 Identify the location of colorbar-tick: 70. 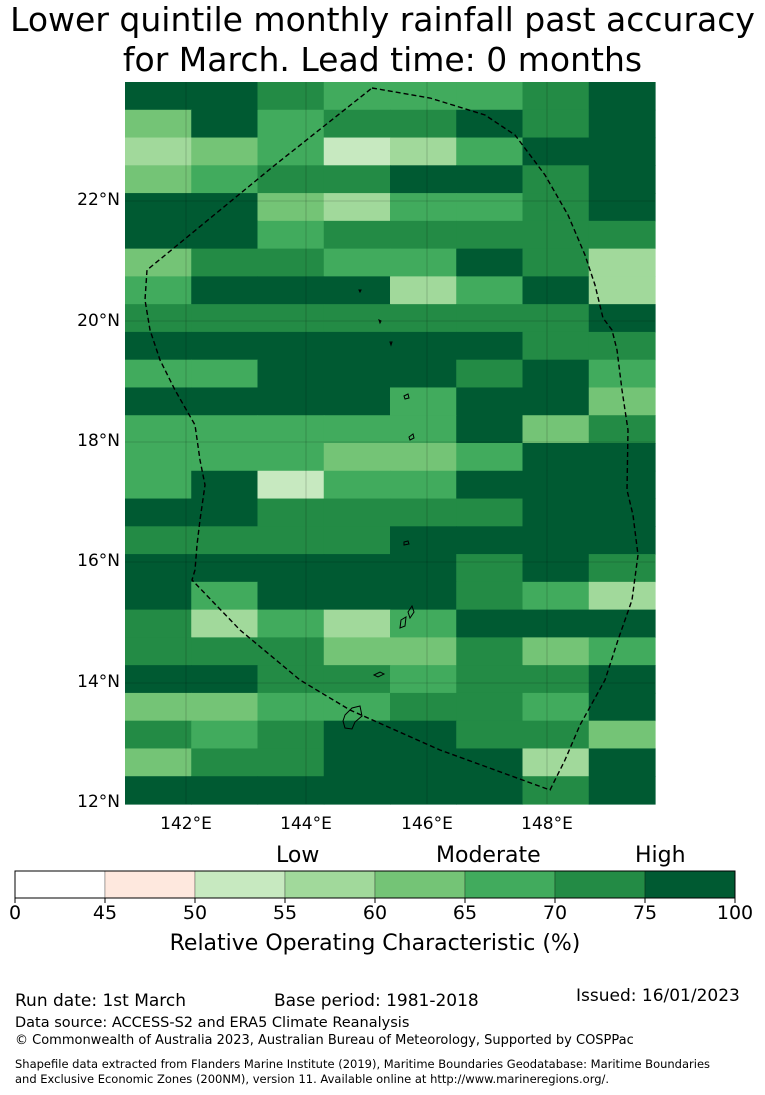
(555, 913).